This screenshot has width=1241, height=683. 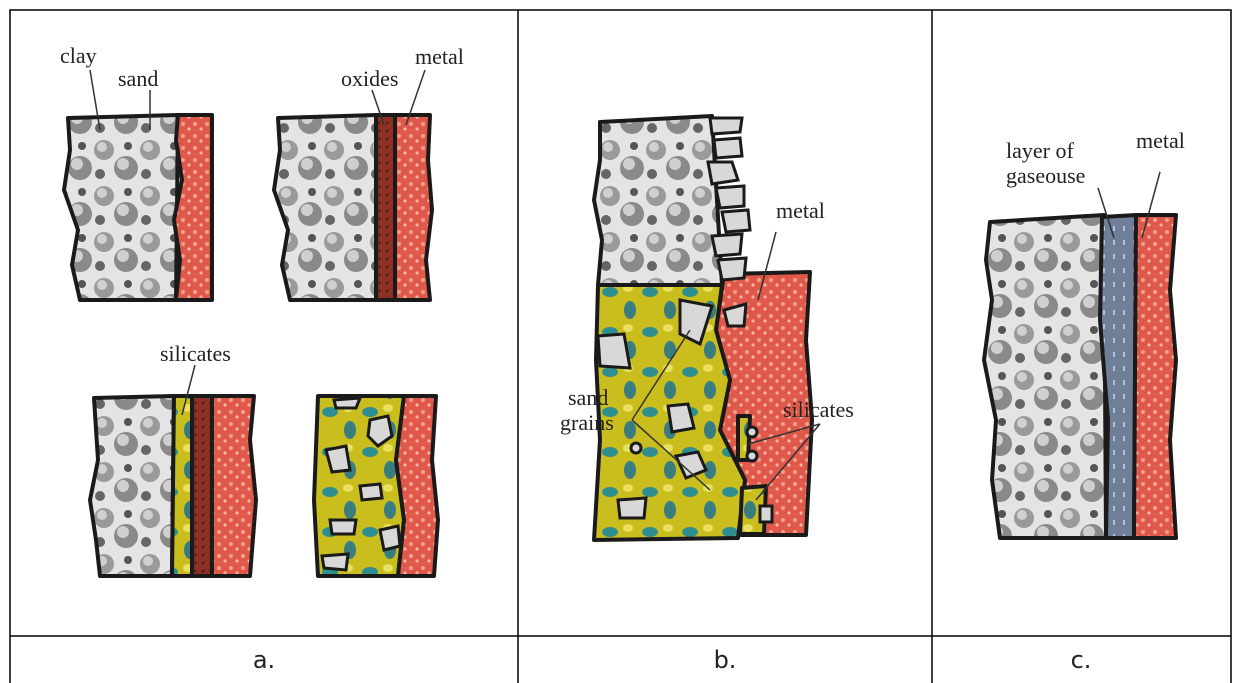 I want to click on panel-c-drawing, so click(x=1080, y=376).